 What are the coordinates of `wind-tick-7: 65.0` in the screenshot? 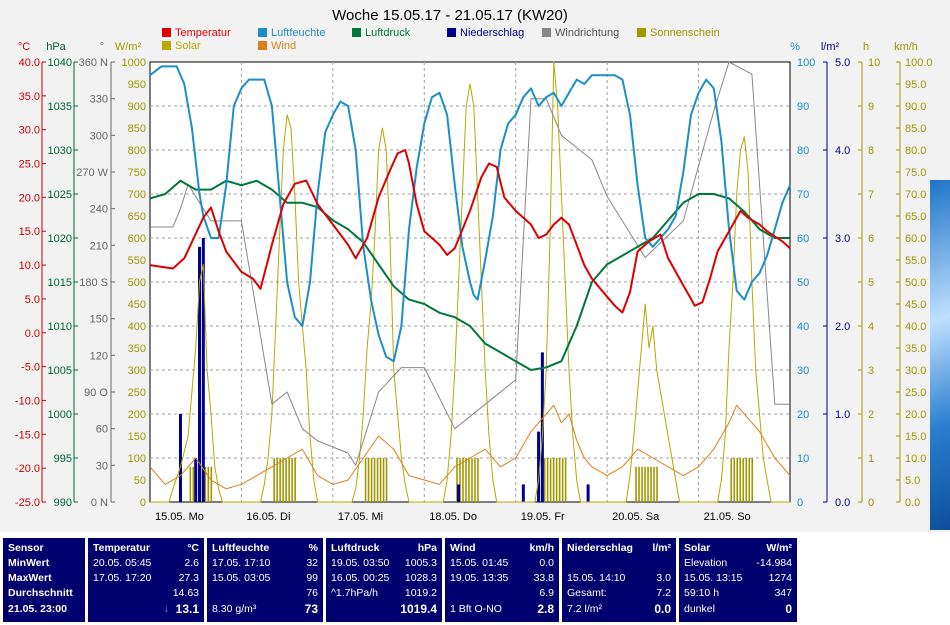 It's located at (915, 217).